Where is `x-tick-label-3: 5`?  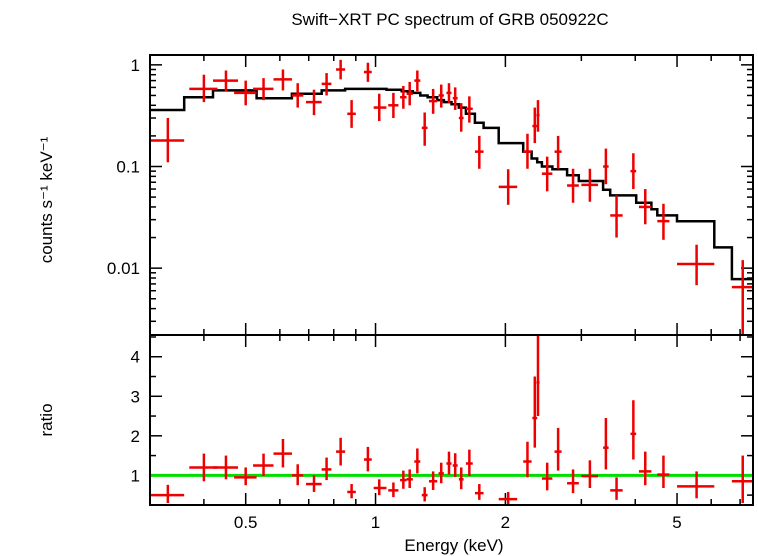 x-tick-label-3: 5 is located at coordinates (676, 522).